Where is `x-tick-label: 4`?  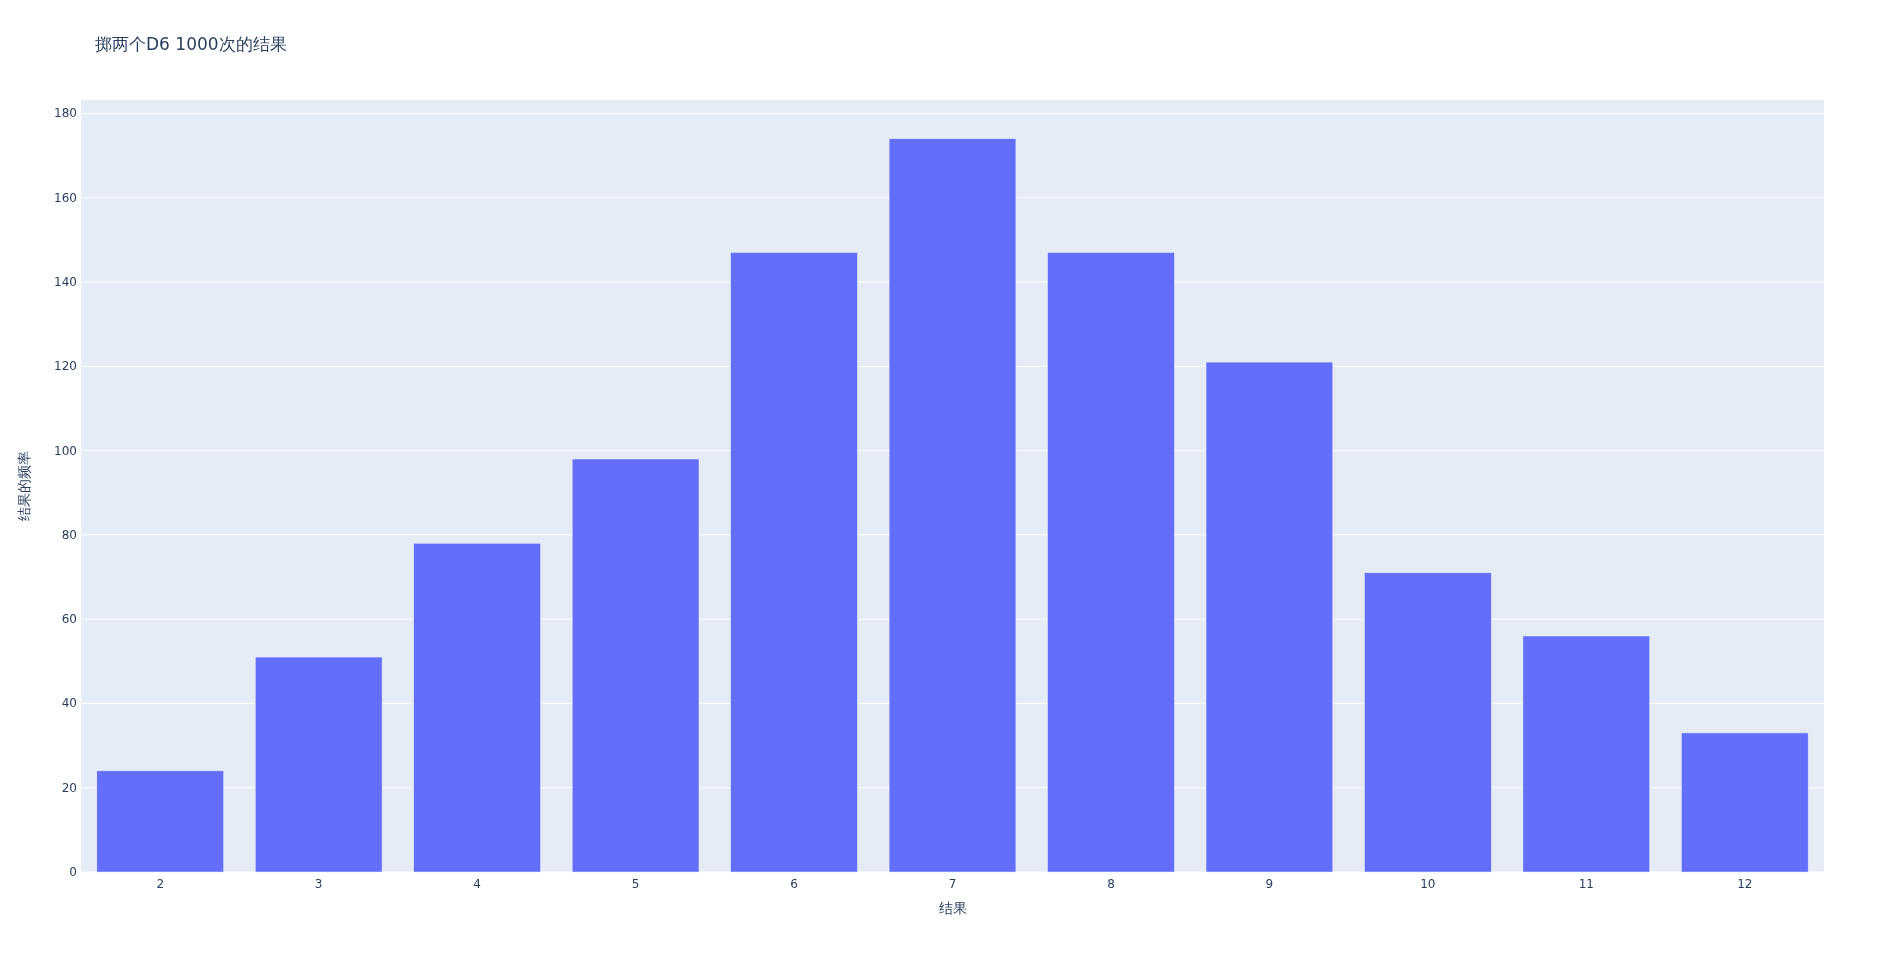
x-tick-label: 4 is located at coordinates (477, 884).